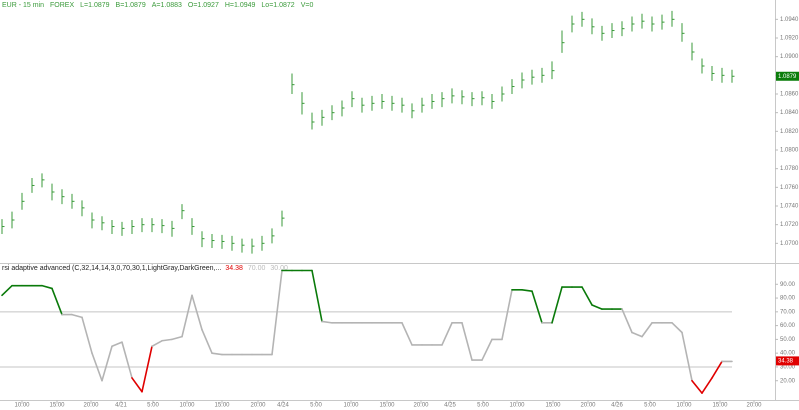  Describe the element at coordinates (131, 5) in the screenshot. I see `header-item: B=1.0879` at that location.